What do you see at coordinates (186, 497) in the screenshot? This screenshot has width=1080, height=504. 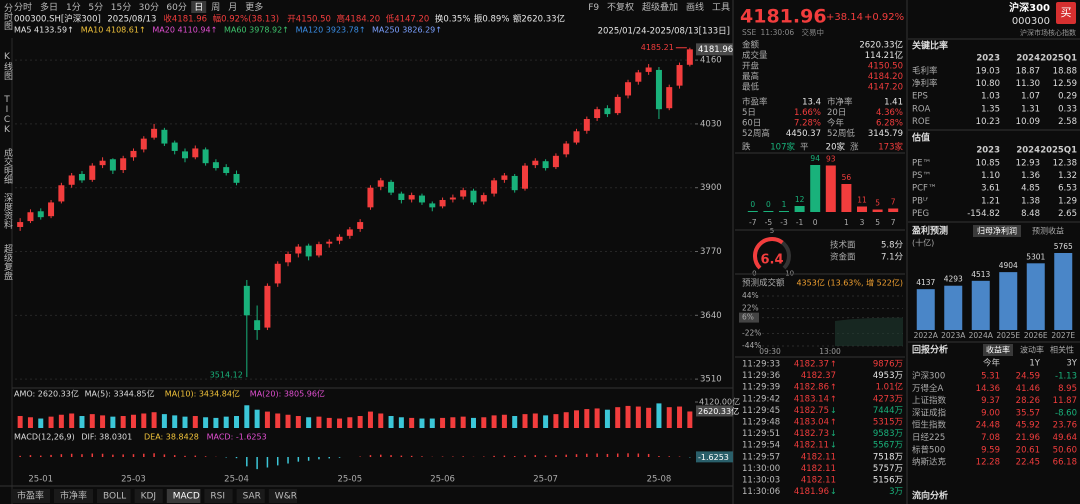 I see `indicator-tab: MACD` at bounding box center [186, 497].